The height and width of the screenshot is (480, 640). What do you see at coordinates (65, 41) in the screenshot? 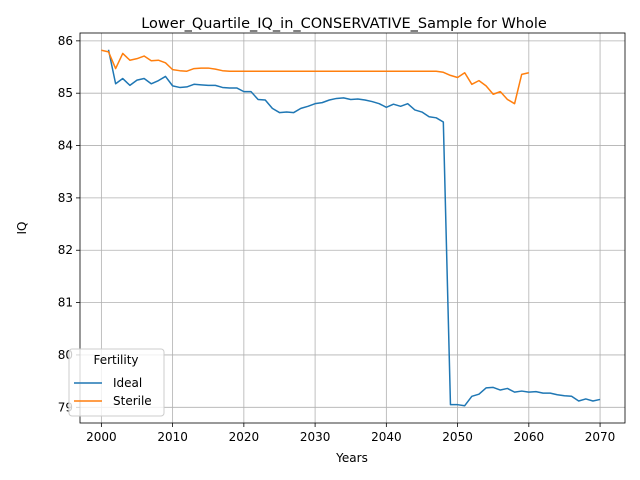
I see `y-tick-label: 86` at bounding box center [65, 41].